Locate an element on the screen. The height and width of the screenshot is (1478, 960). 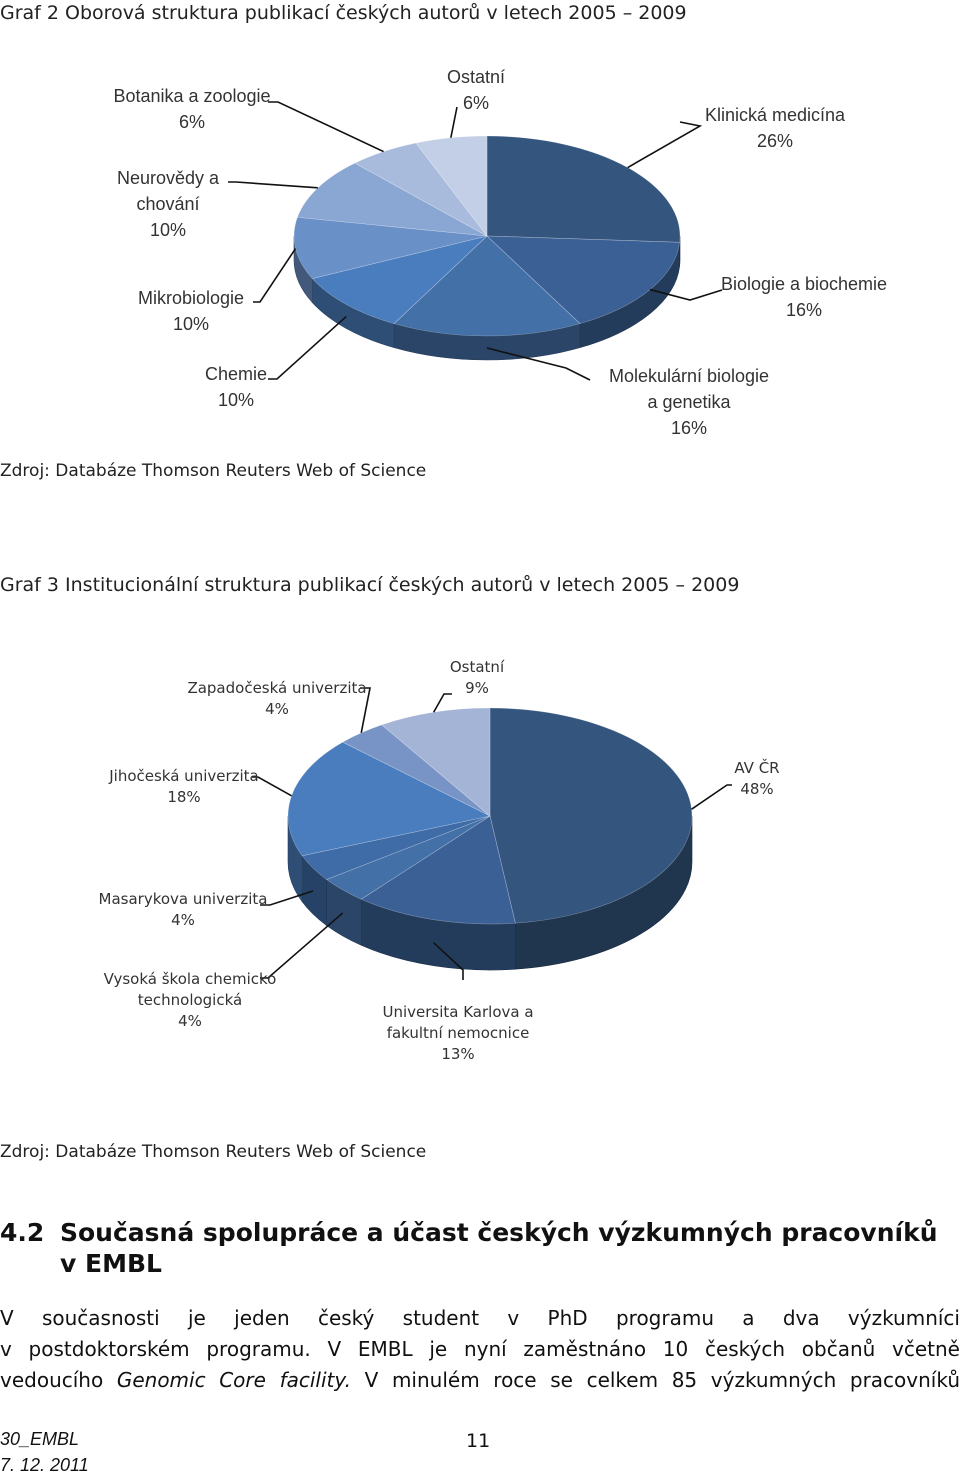
graph2-label-ostatni-percent: 6% is located at coordinates (476, 103).